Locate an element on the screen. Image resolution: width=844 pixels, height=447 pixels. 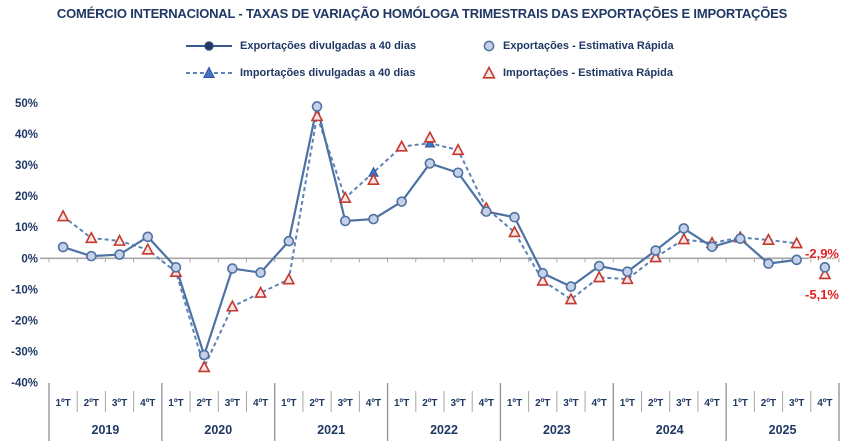
y-tick-label: 50% is located at coordinates (26, 104).